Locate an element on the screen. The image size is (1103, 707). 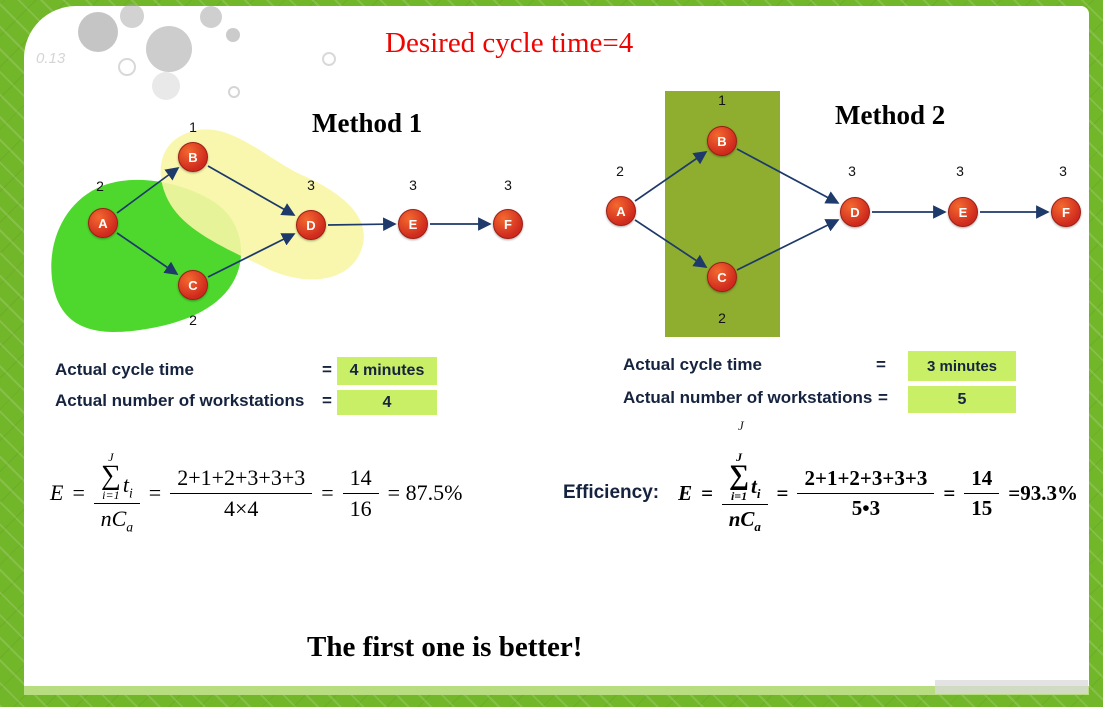
m1-formula-E: E is located at coordinates (57, 492).